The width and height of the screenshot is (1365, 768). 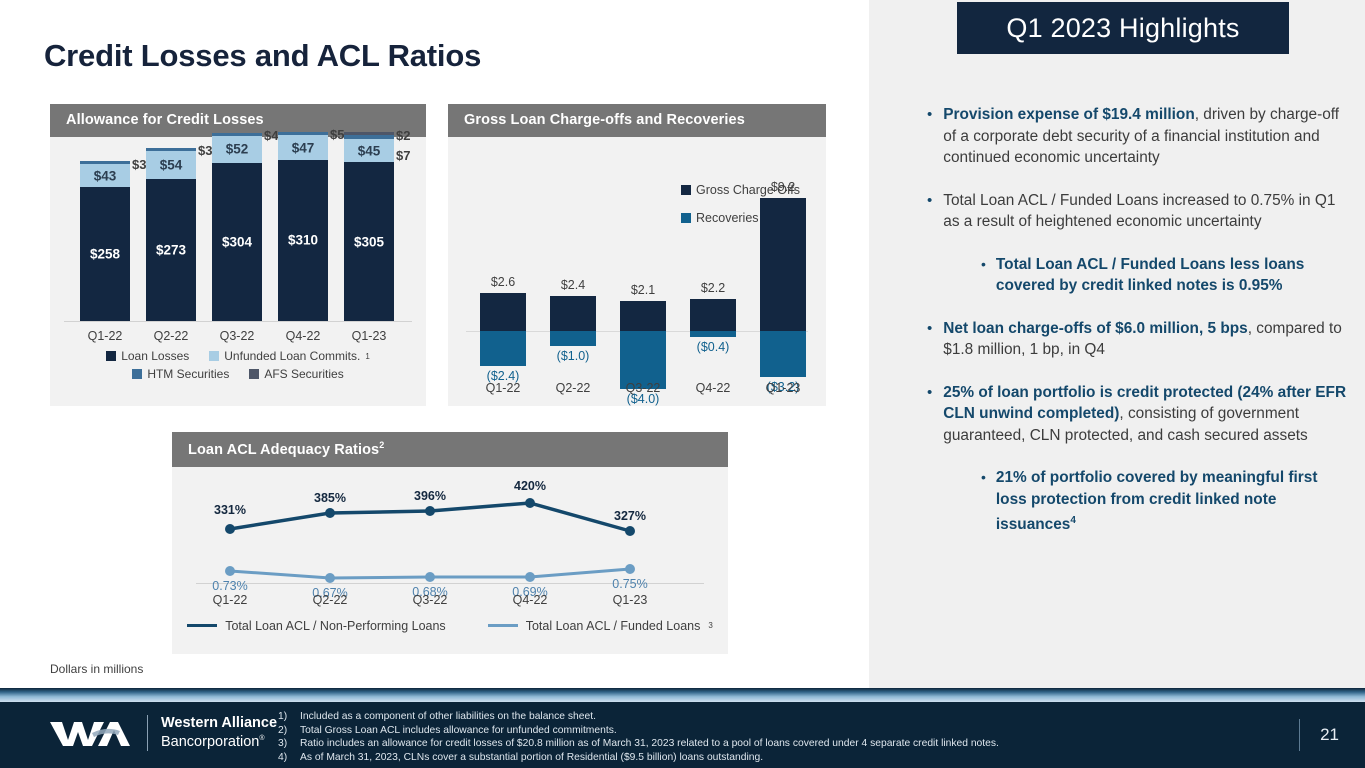 What do you see at coordinates (292, 356) in the screenshot?
I see `chart1-legend-label: Unfunded Loan Commits.` at bounding box center [292, 356].